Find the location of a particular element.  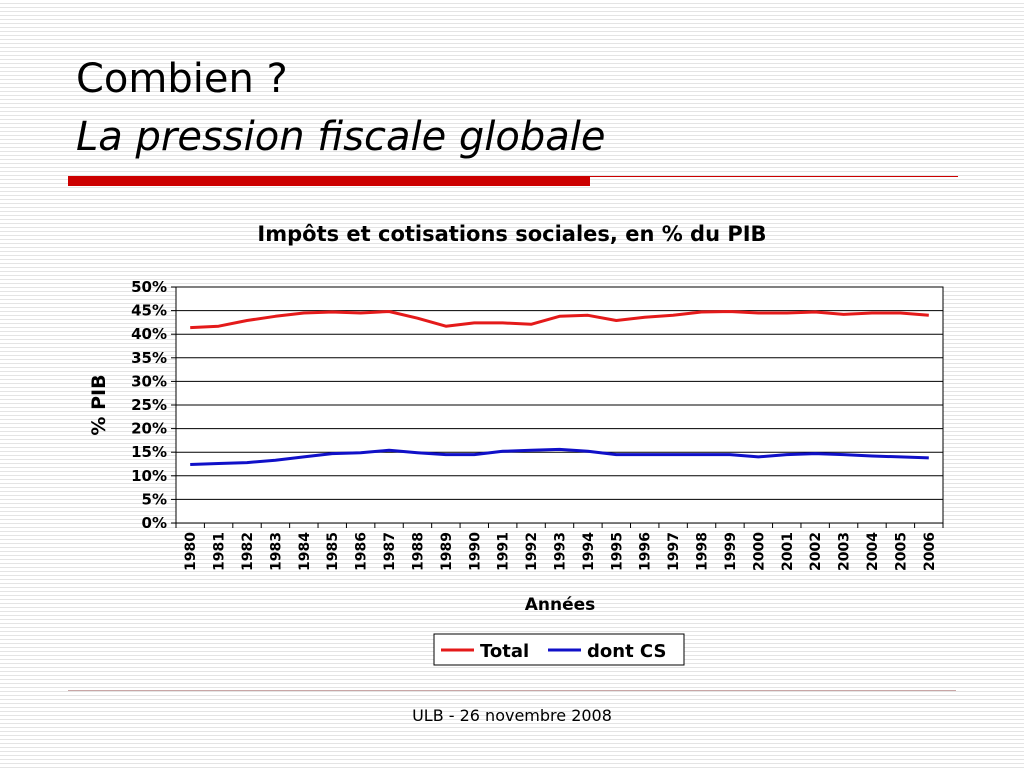

slide-footer: ULB - 26 novembre 2008 is located at coordinates (512, 715).